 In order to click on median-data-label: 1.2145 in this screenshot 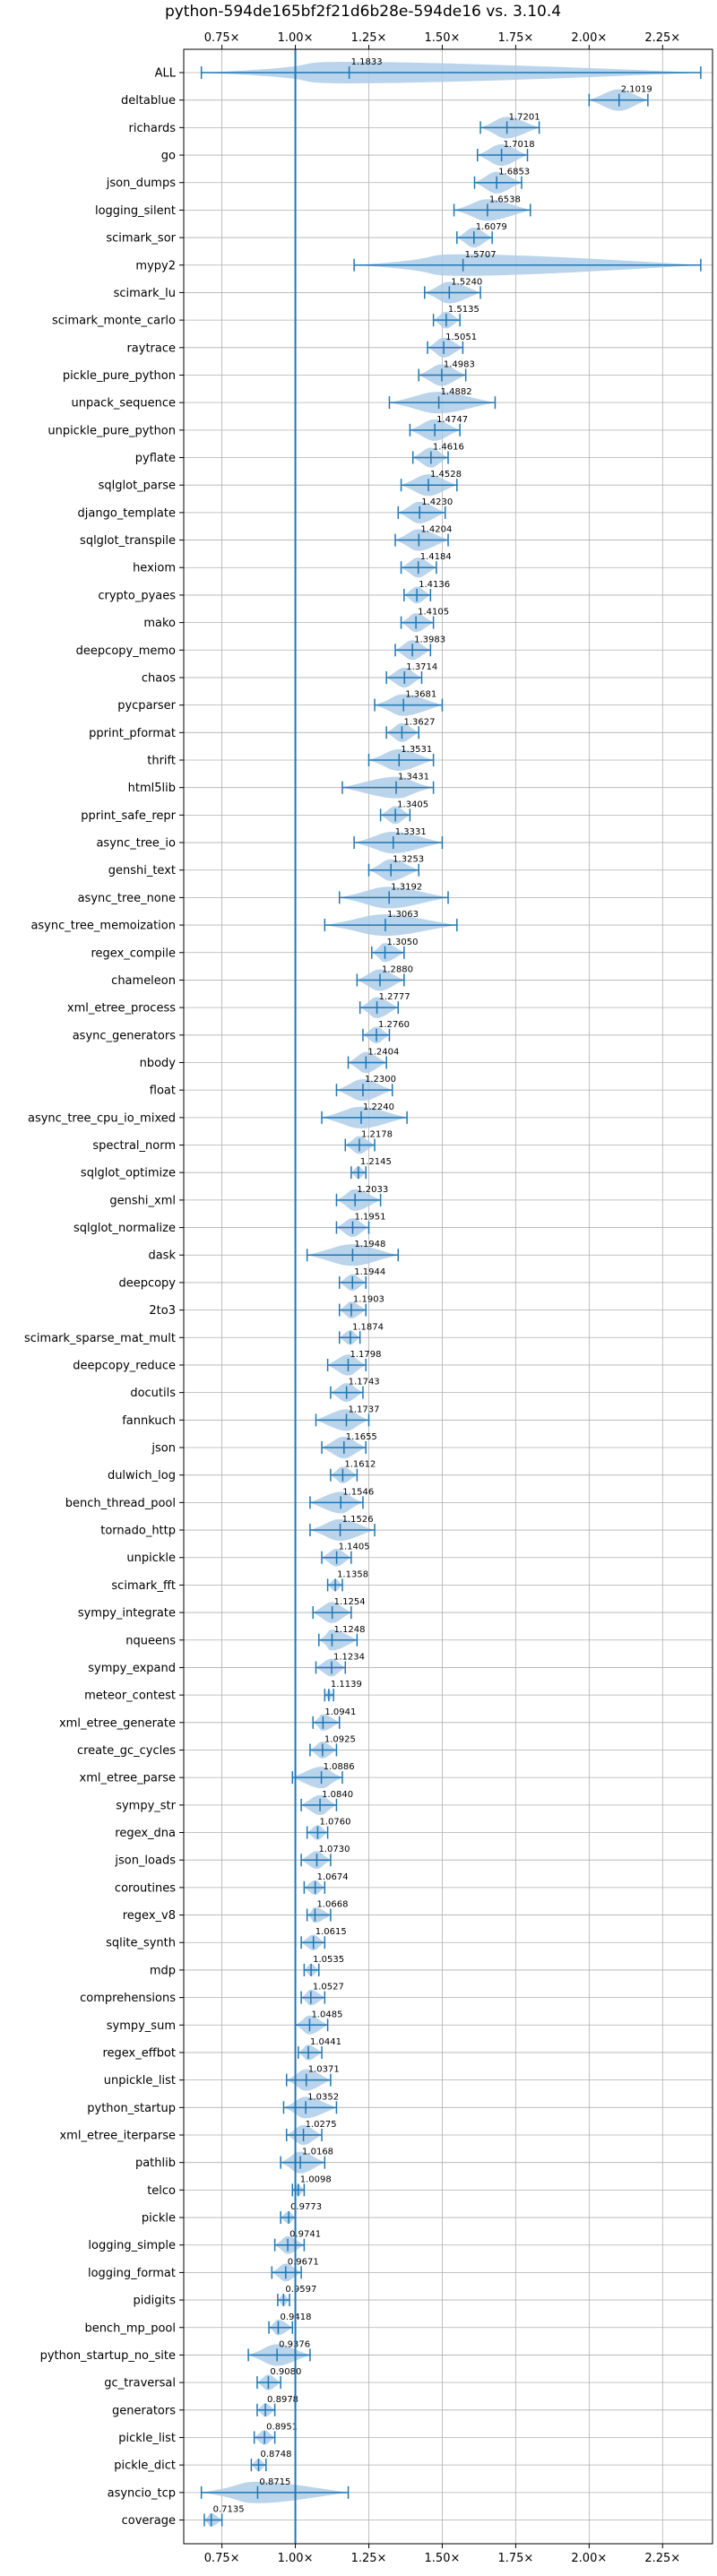, I will do `click(376, 1162)`.